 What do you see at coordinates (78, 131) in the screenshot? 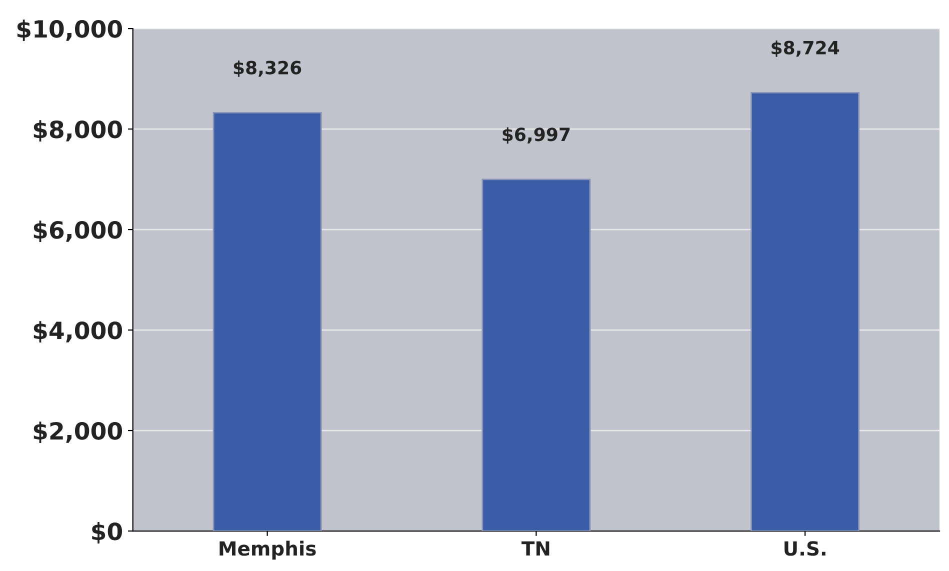
I see `y-tick-label: $8,000` at bounding box center [78, 131].